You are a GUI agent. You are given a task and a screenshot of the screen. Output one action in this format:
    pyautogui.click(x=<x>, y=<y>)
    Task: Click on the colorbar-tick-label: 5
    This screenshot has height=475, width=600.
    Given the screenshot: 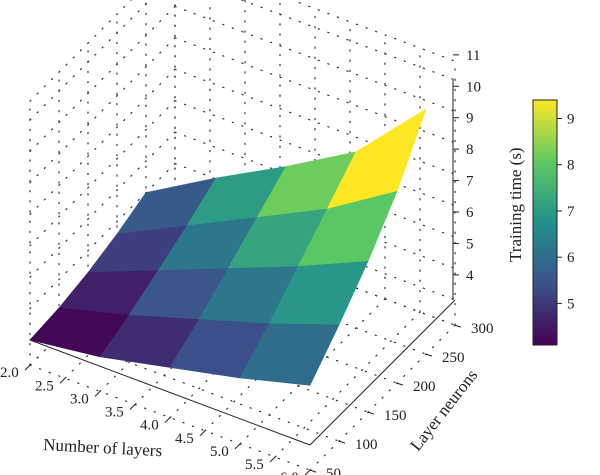 What is the action you would take?
    pyautogui.click(x=571, y=304)
    